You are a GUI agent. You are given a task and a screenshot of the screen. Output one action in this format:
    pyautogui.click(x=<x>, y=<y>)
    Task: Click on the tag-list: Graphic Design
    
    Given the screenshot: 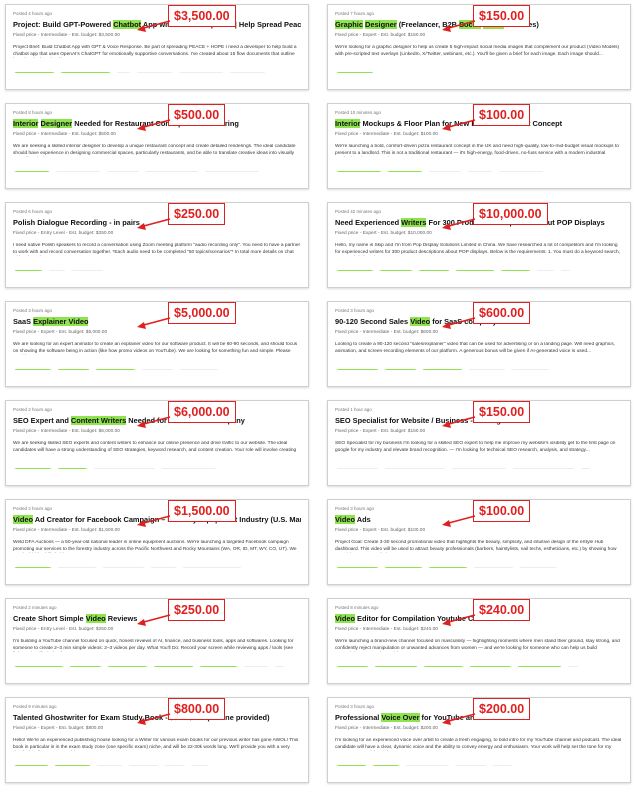 What is the action you would take?
    pyautogui.click(x=479, y=68)
    